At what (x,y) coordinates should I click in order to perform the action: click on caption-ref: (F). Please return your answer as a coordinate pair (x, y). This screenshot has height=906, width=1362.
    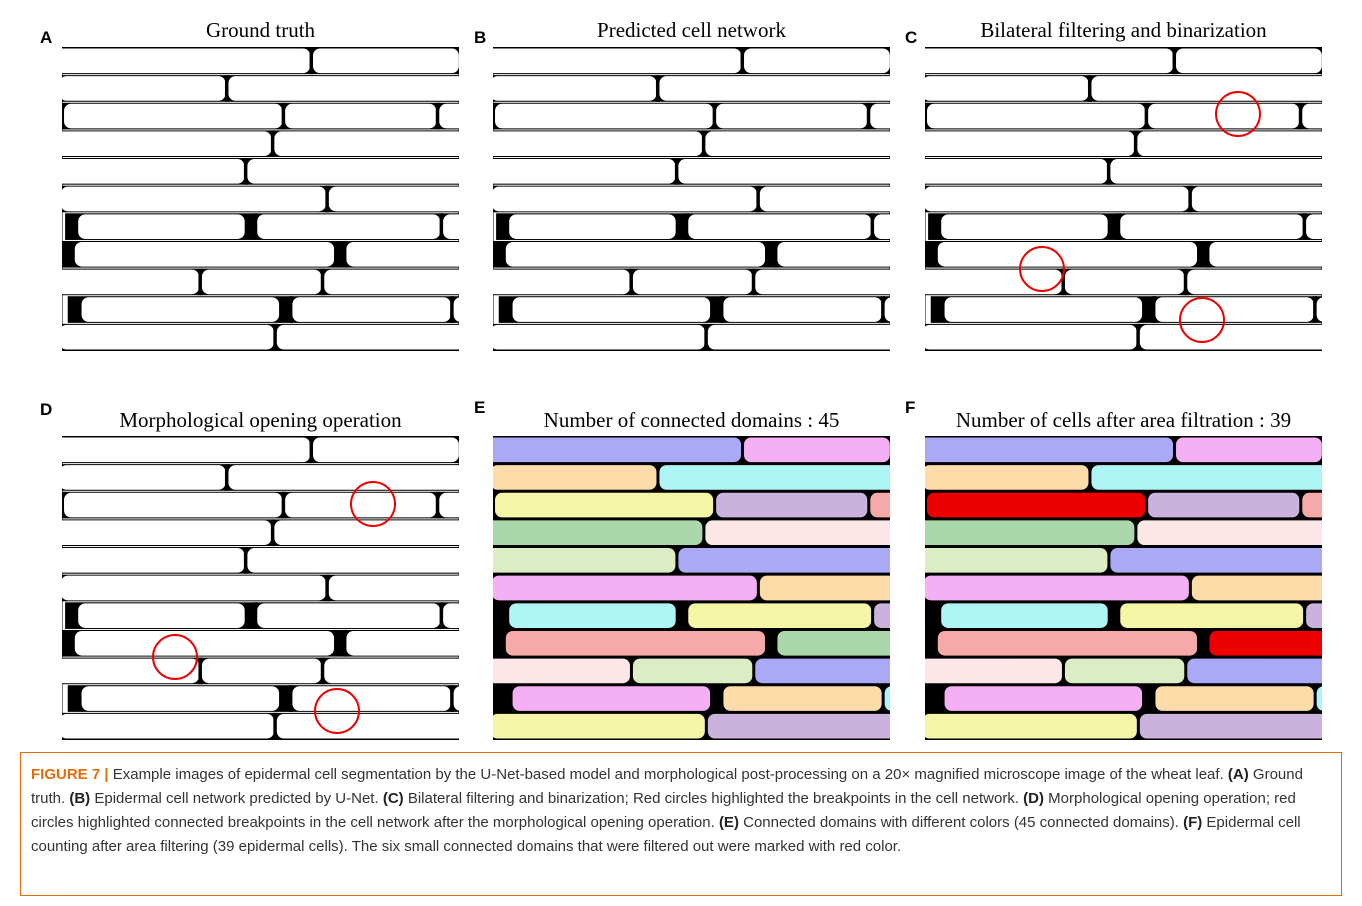
    Looking at the image, I should click on (1193, 822).